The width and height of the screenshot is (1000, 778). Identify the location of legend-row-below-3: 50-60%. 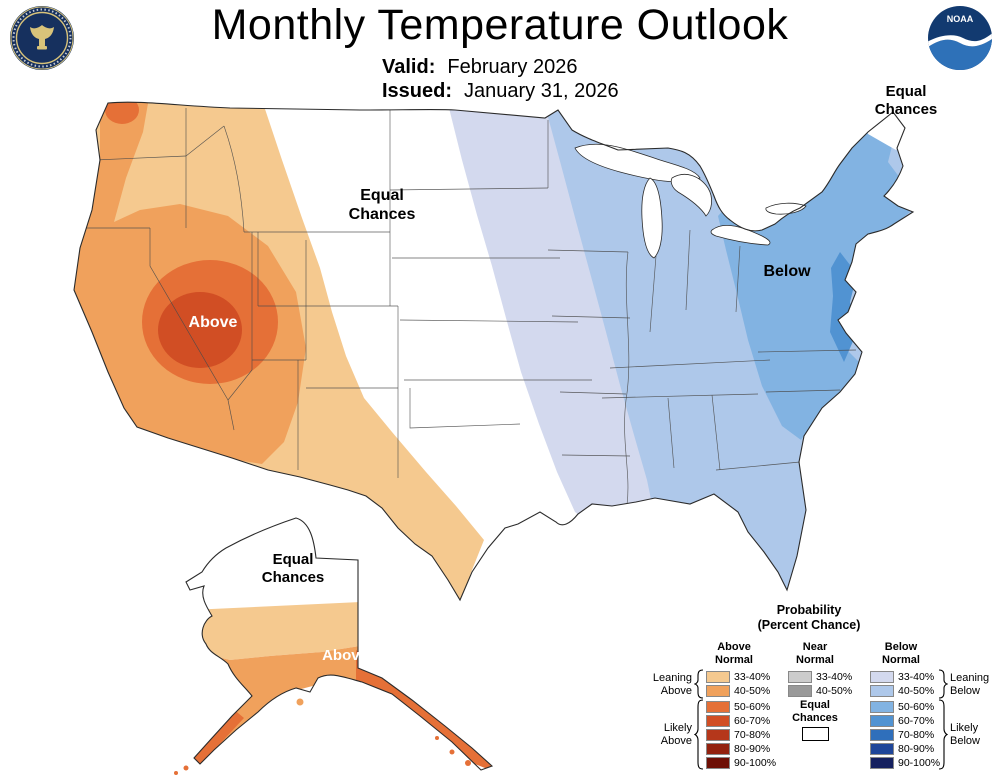
(902, 706).